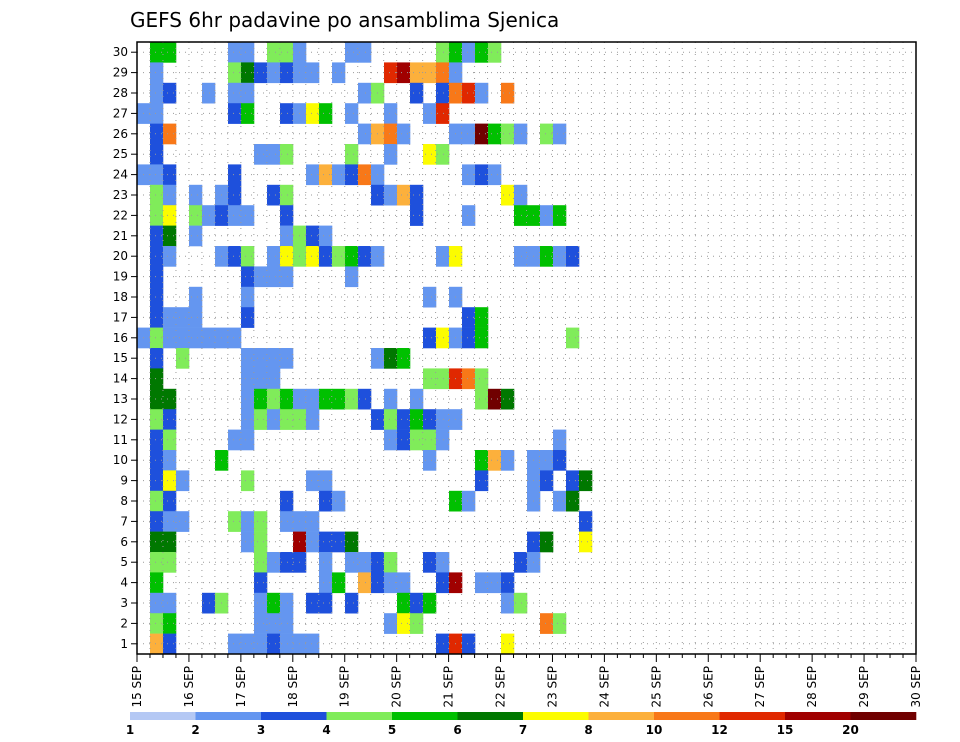 The image size is (960, 742). What do you see at coordinates (120, 236) in the screenshot?
I see `y-tick-label: 21` at bounding box center [120, 236].